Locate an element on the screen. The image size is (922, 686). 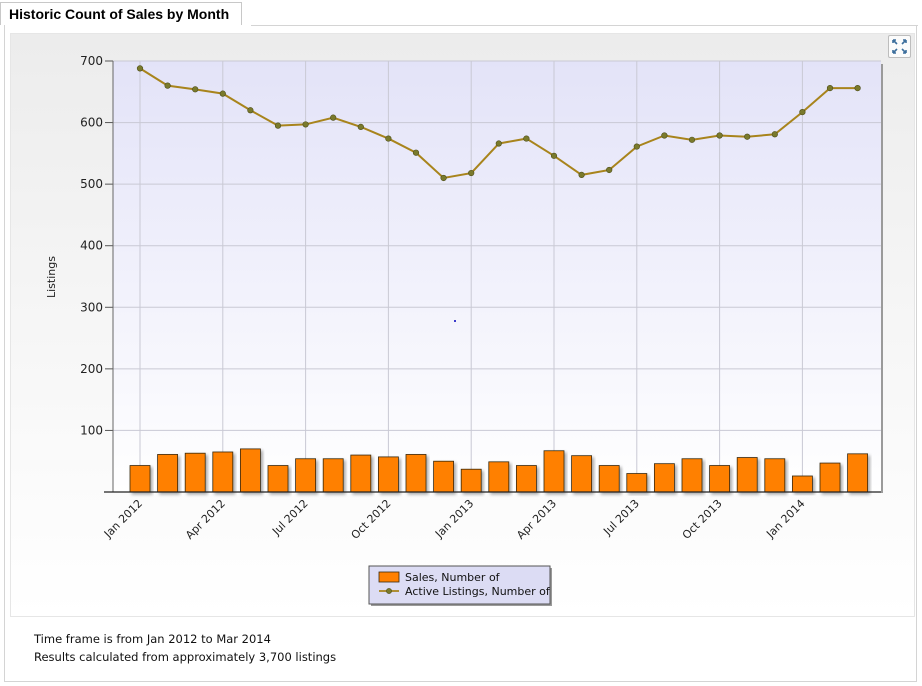
x-tick-label: Apr 2013 is located at coordinates (536, 519).